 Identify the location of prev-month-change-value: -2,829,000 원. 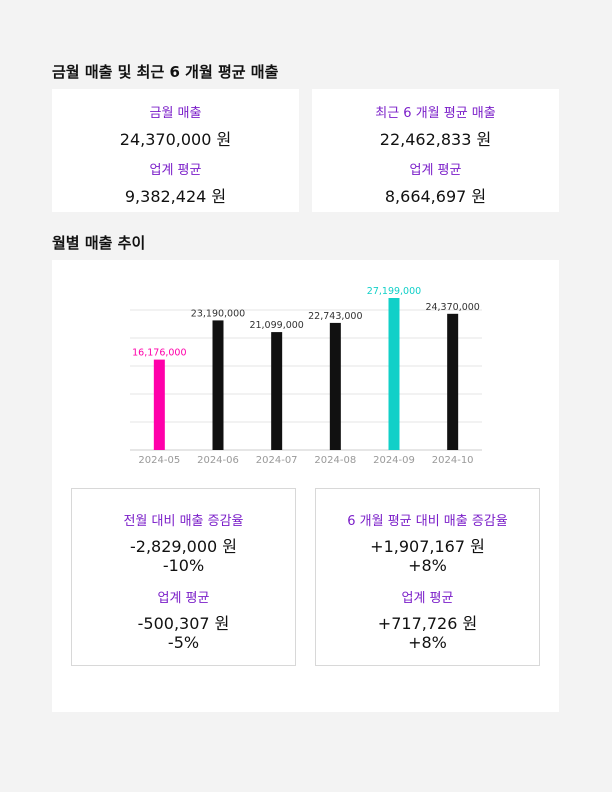
(183, 546).